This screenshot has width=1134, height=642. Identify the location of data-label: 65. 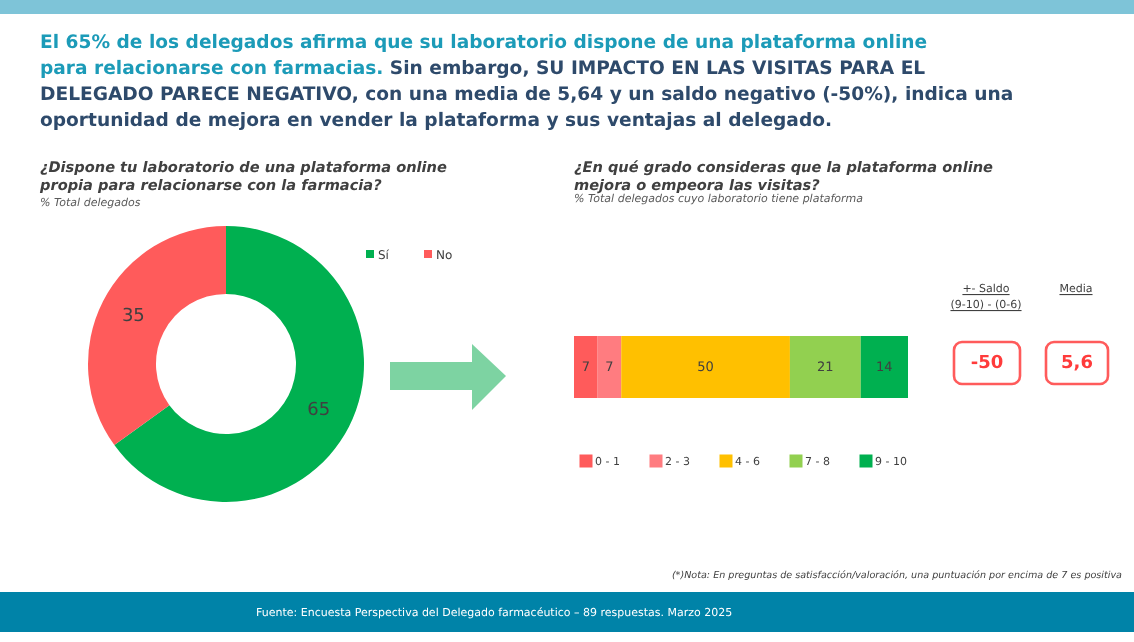
(319, 411).